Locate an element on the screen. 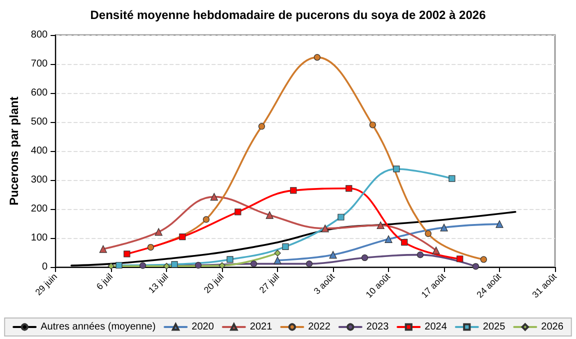 The width and height of the screenshot is (576, 339). legend-label: 2020 is located at coordinates (203, 327).